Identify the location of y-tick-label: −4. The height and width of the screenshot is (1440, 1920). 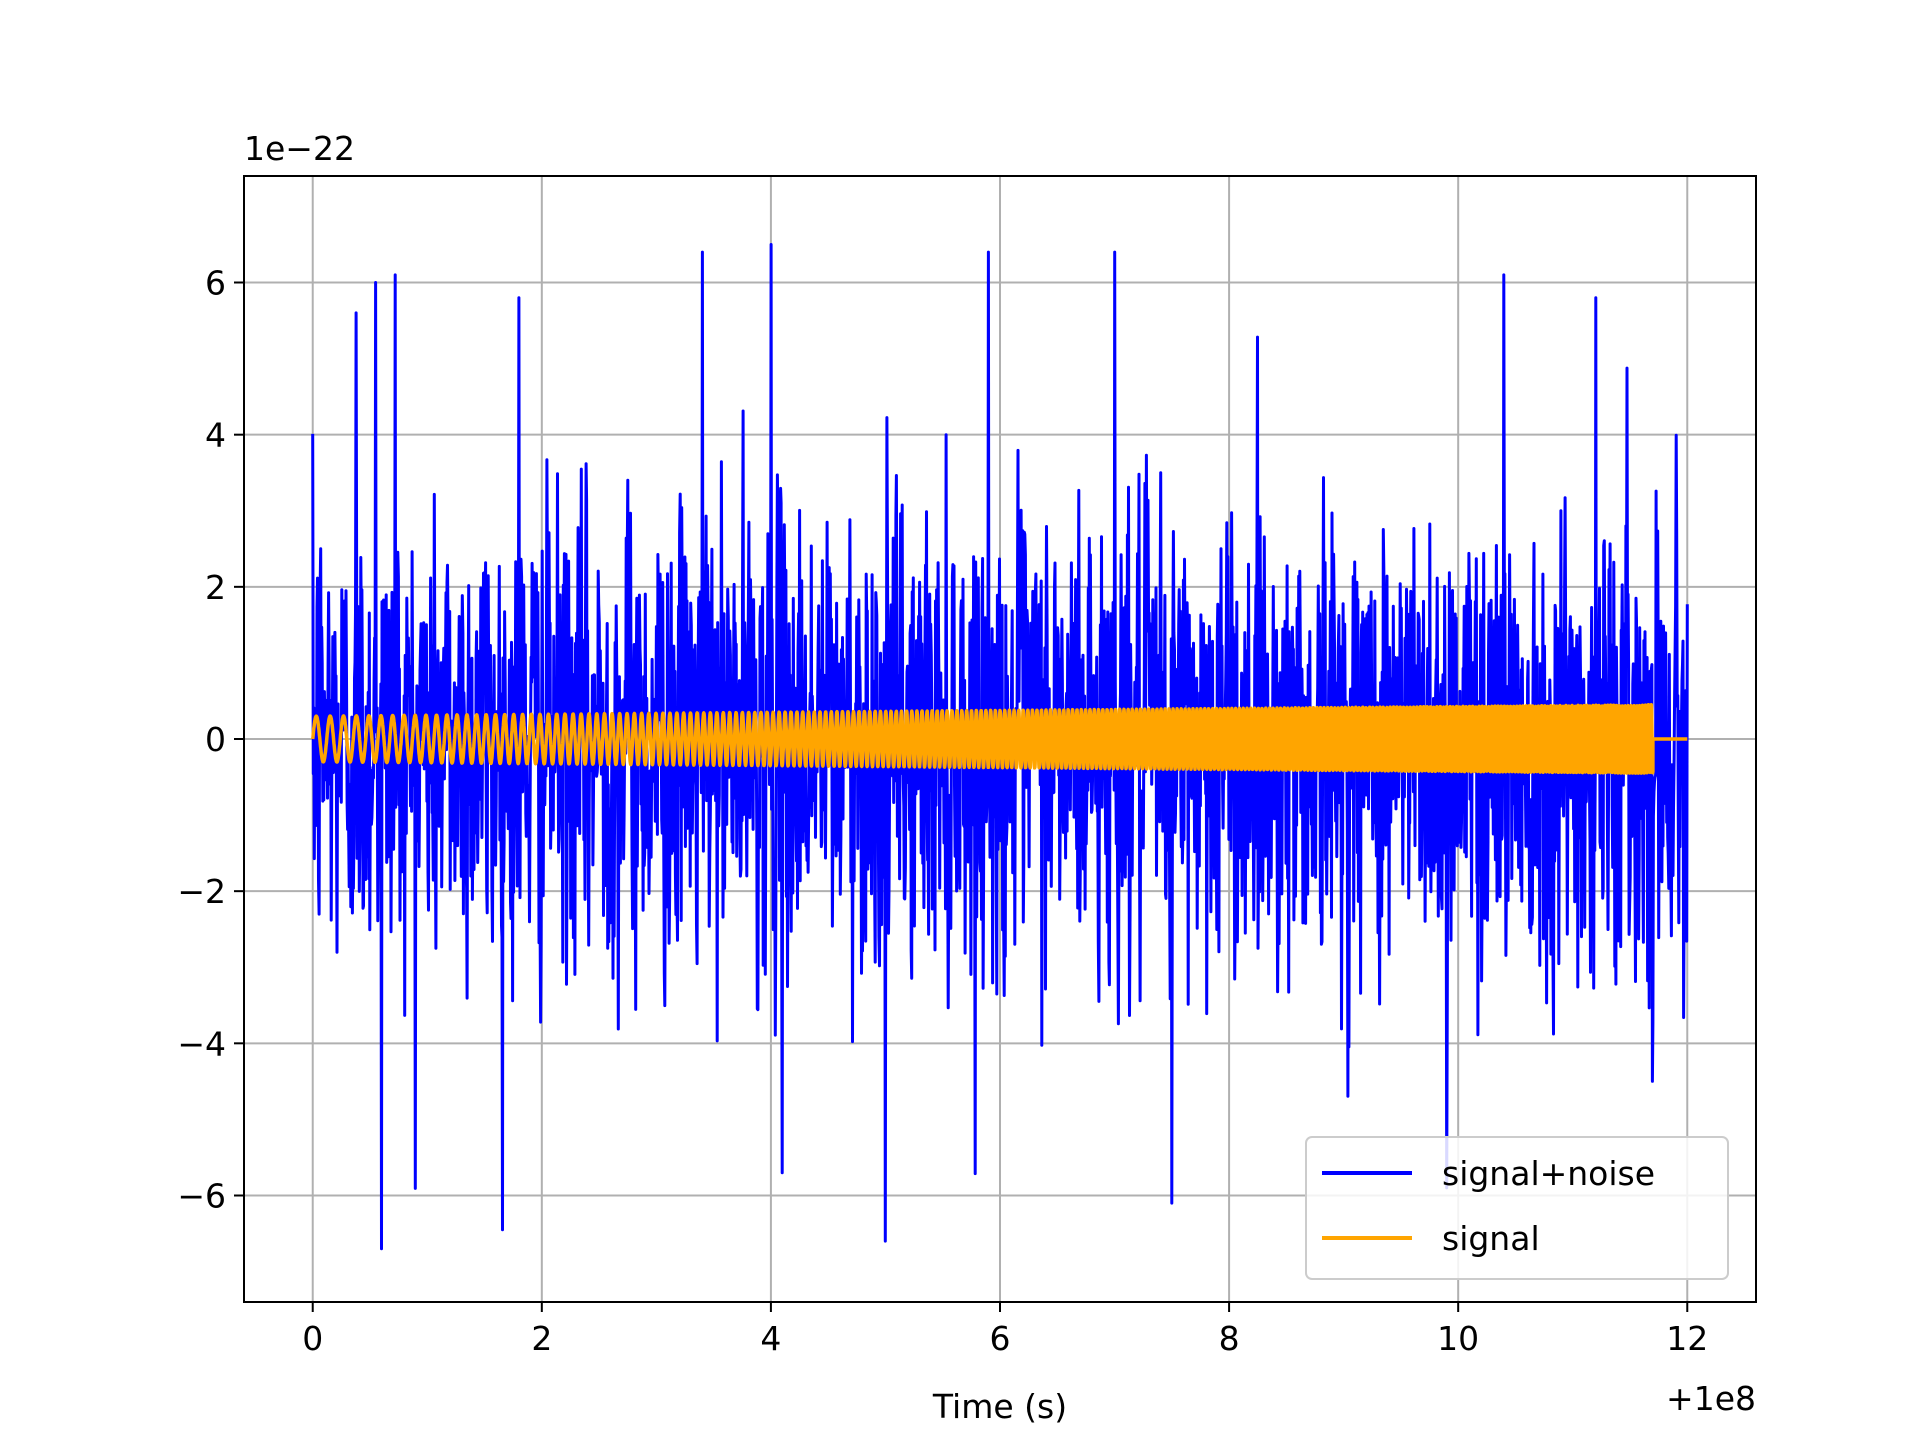
(201, 1043).